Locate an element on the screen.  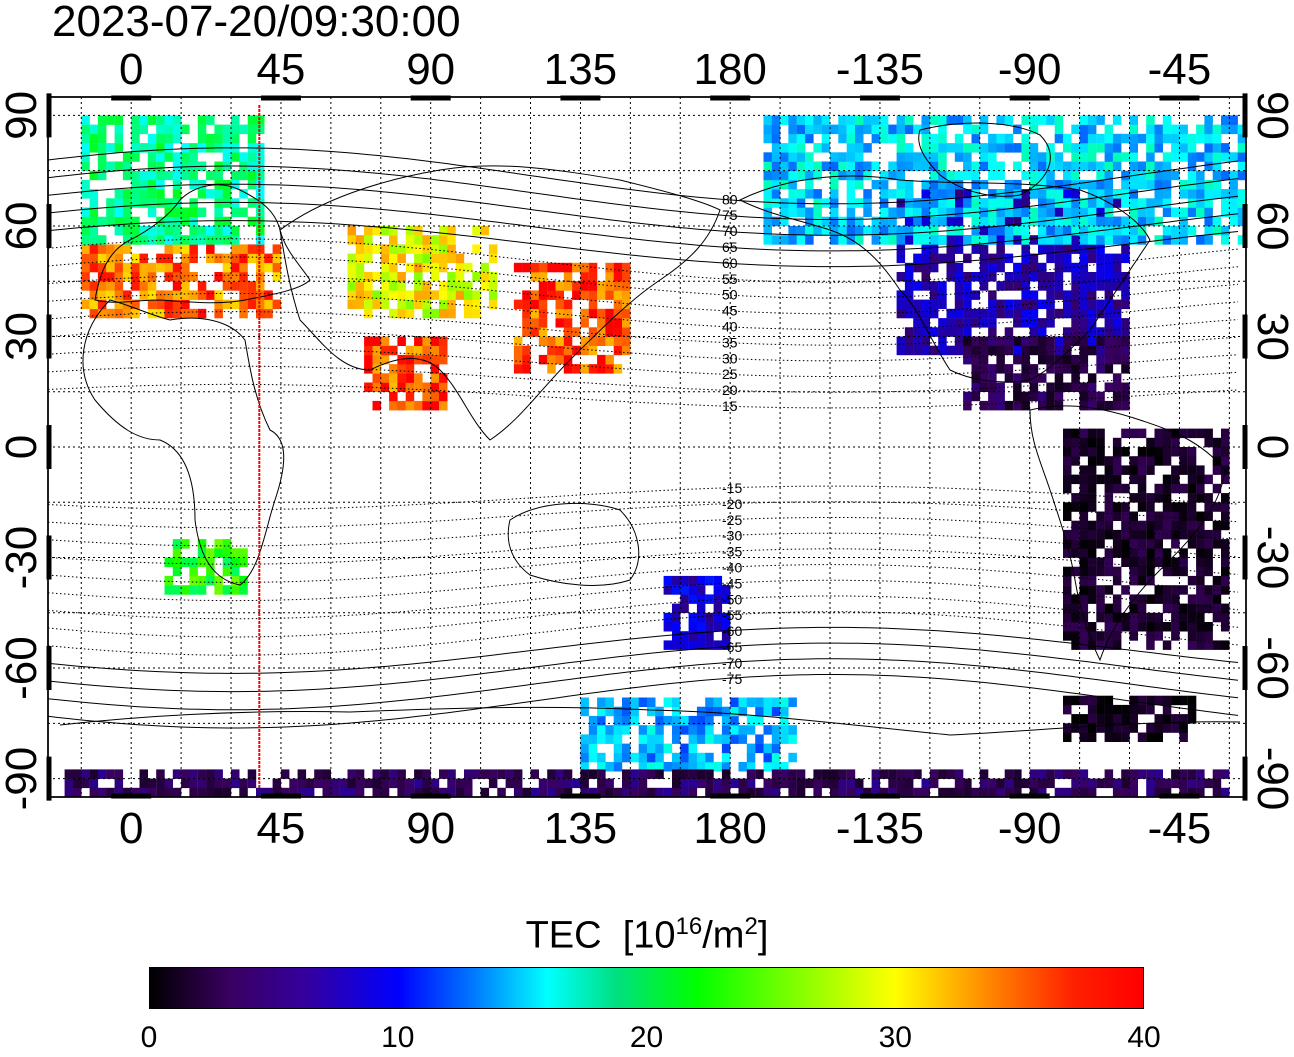
top-lon-label: 0 is located at coordinates (131, 69).